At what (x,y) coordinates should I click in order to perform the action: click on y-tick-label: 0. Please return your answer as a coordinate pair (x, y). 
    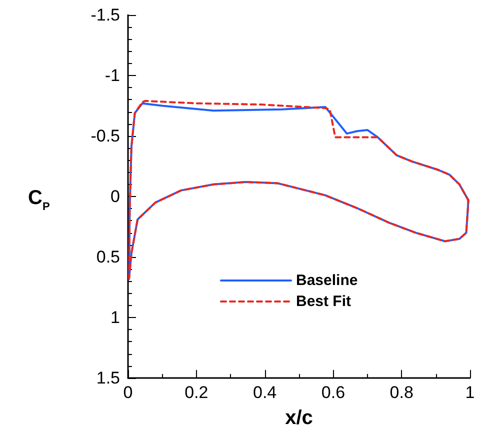
    Looking at the image, I should click on (115, 196).